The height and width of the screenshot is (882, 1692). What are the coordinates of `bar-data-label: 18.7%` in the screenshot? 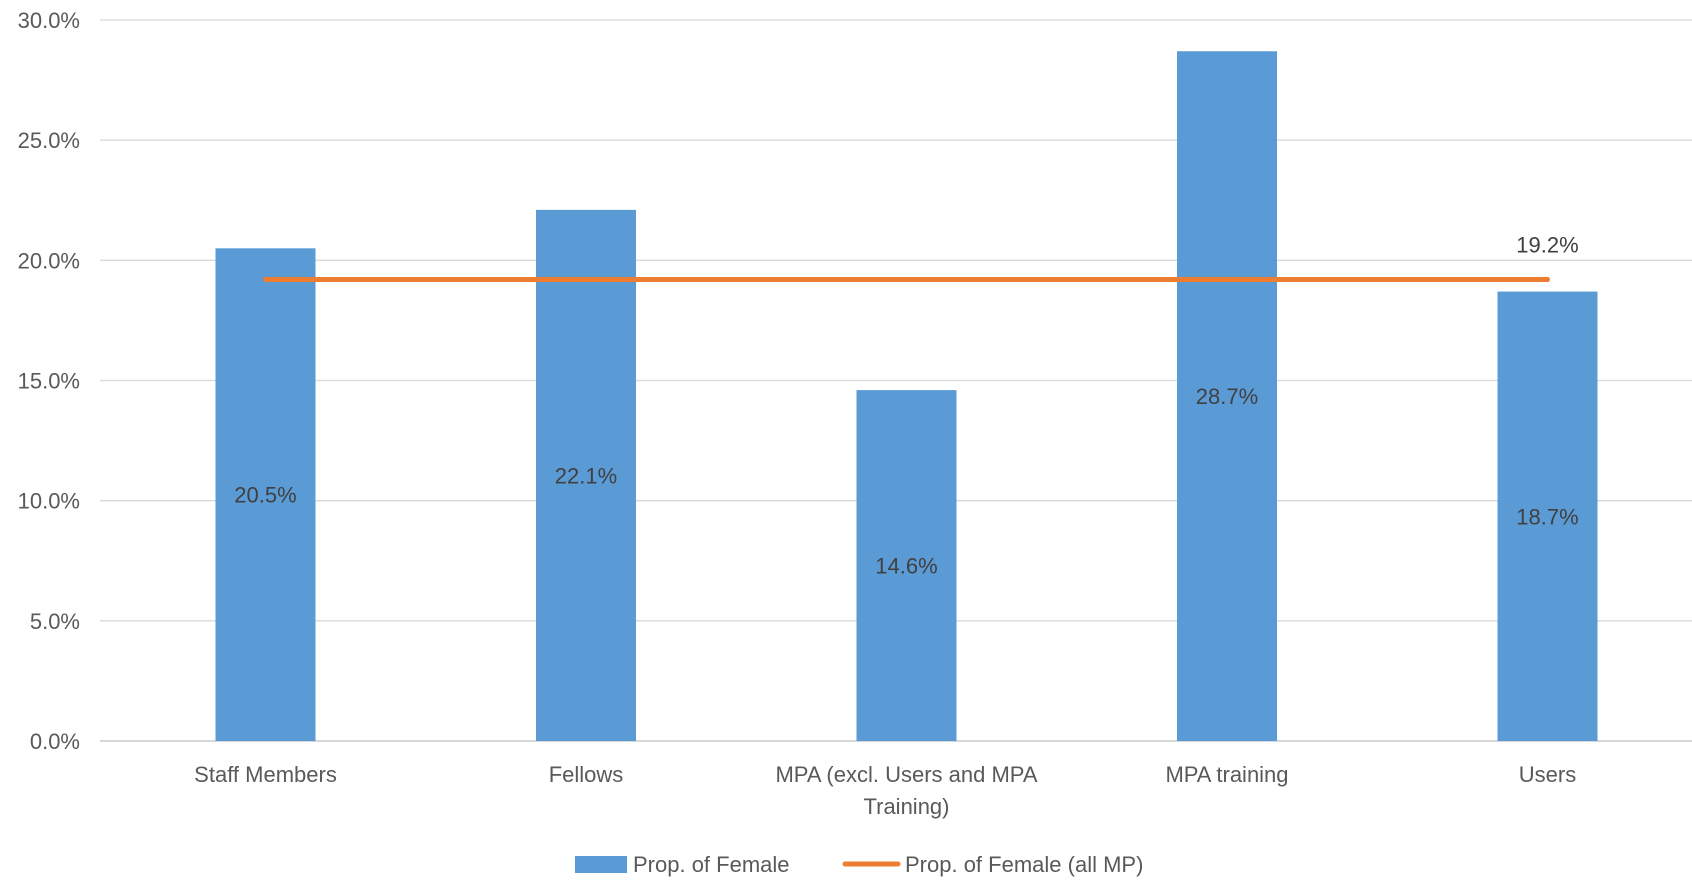 It's located at (1547, 516).